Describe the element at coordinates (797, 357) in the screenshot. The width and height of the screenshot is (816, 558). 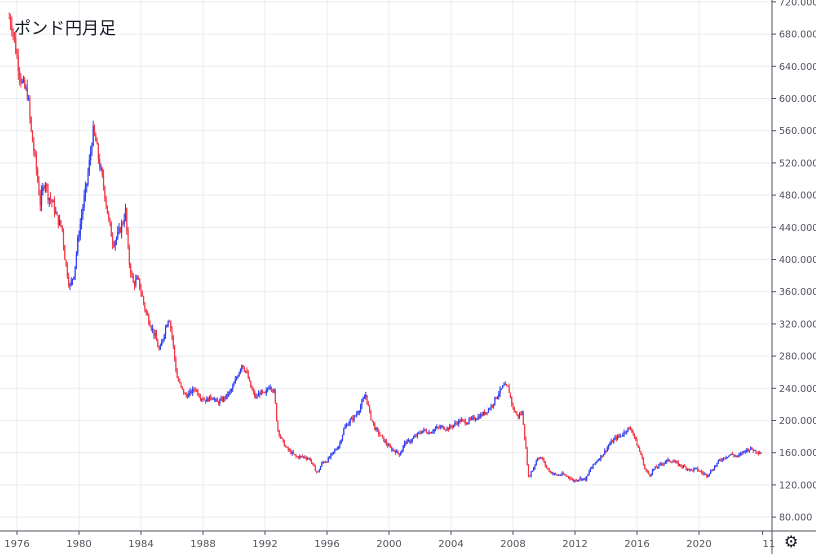
I see `y-tick-label: 280.000` at that location.